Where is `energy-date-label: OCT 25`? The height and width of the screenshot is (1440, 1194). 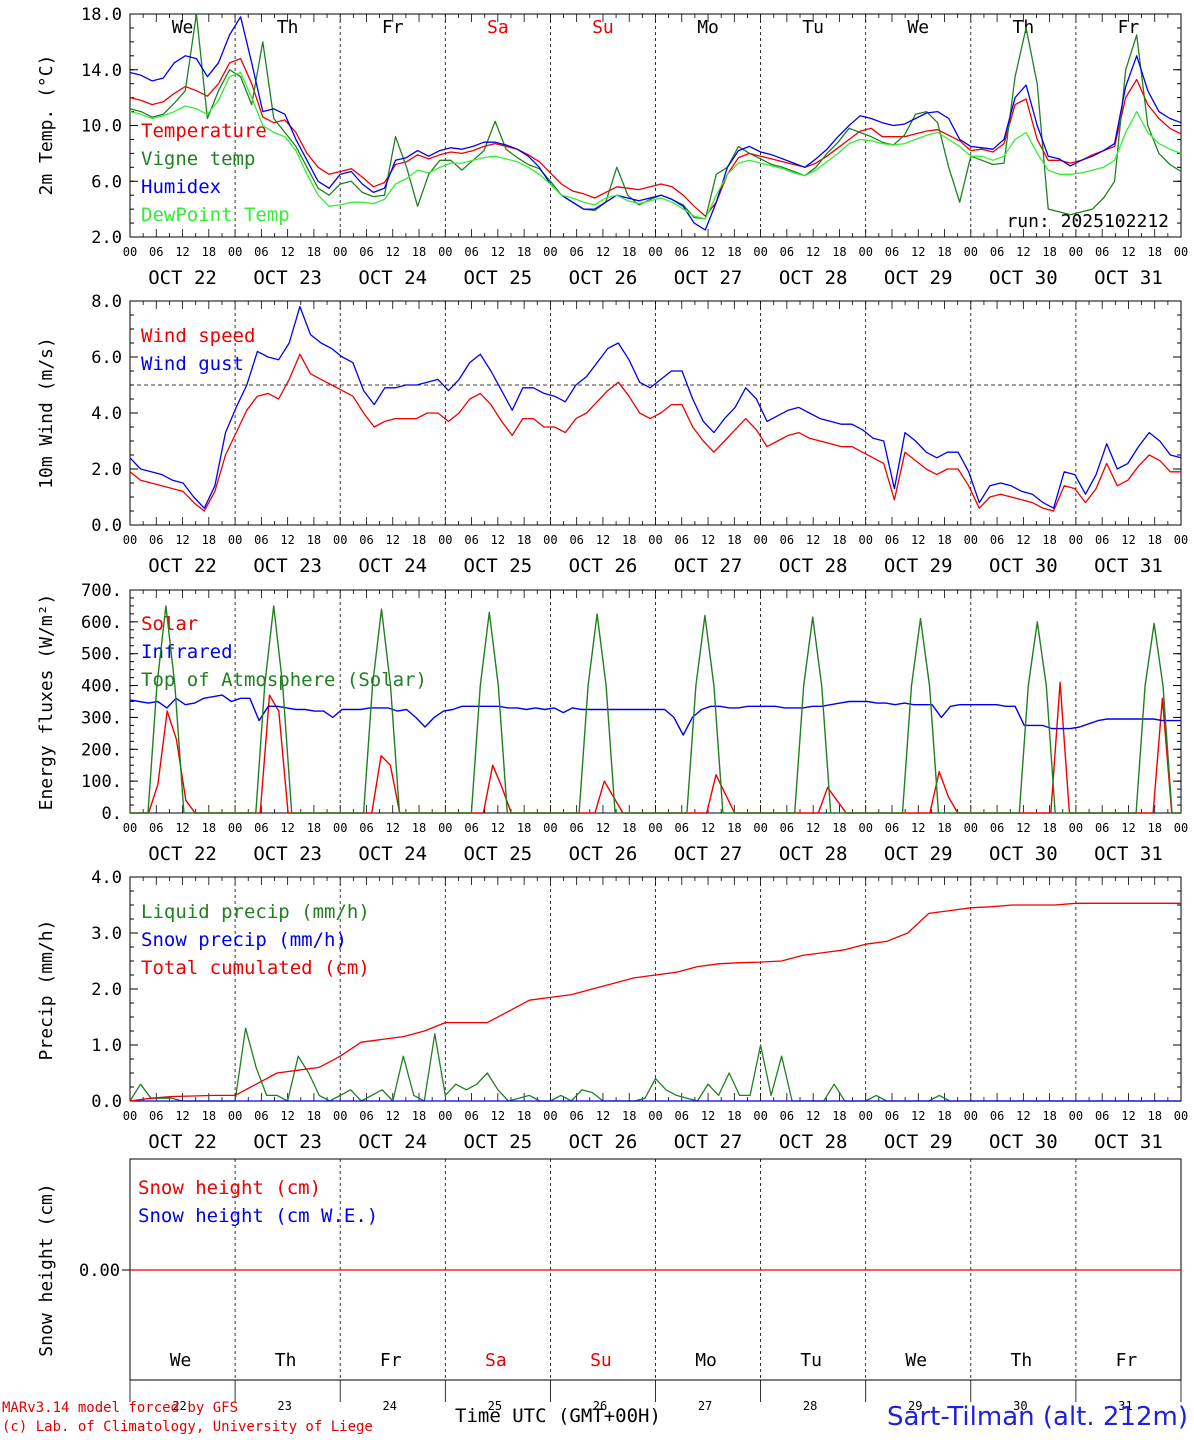
energy-date-label: OCT 25 is located at coordinates (498, 854).